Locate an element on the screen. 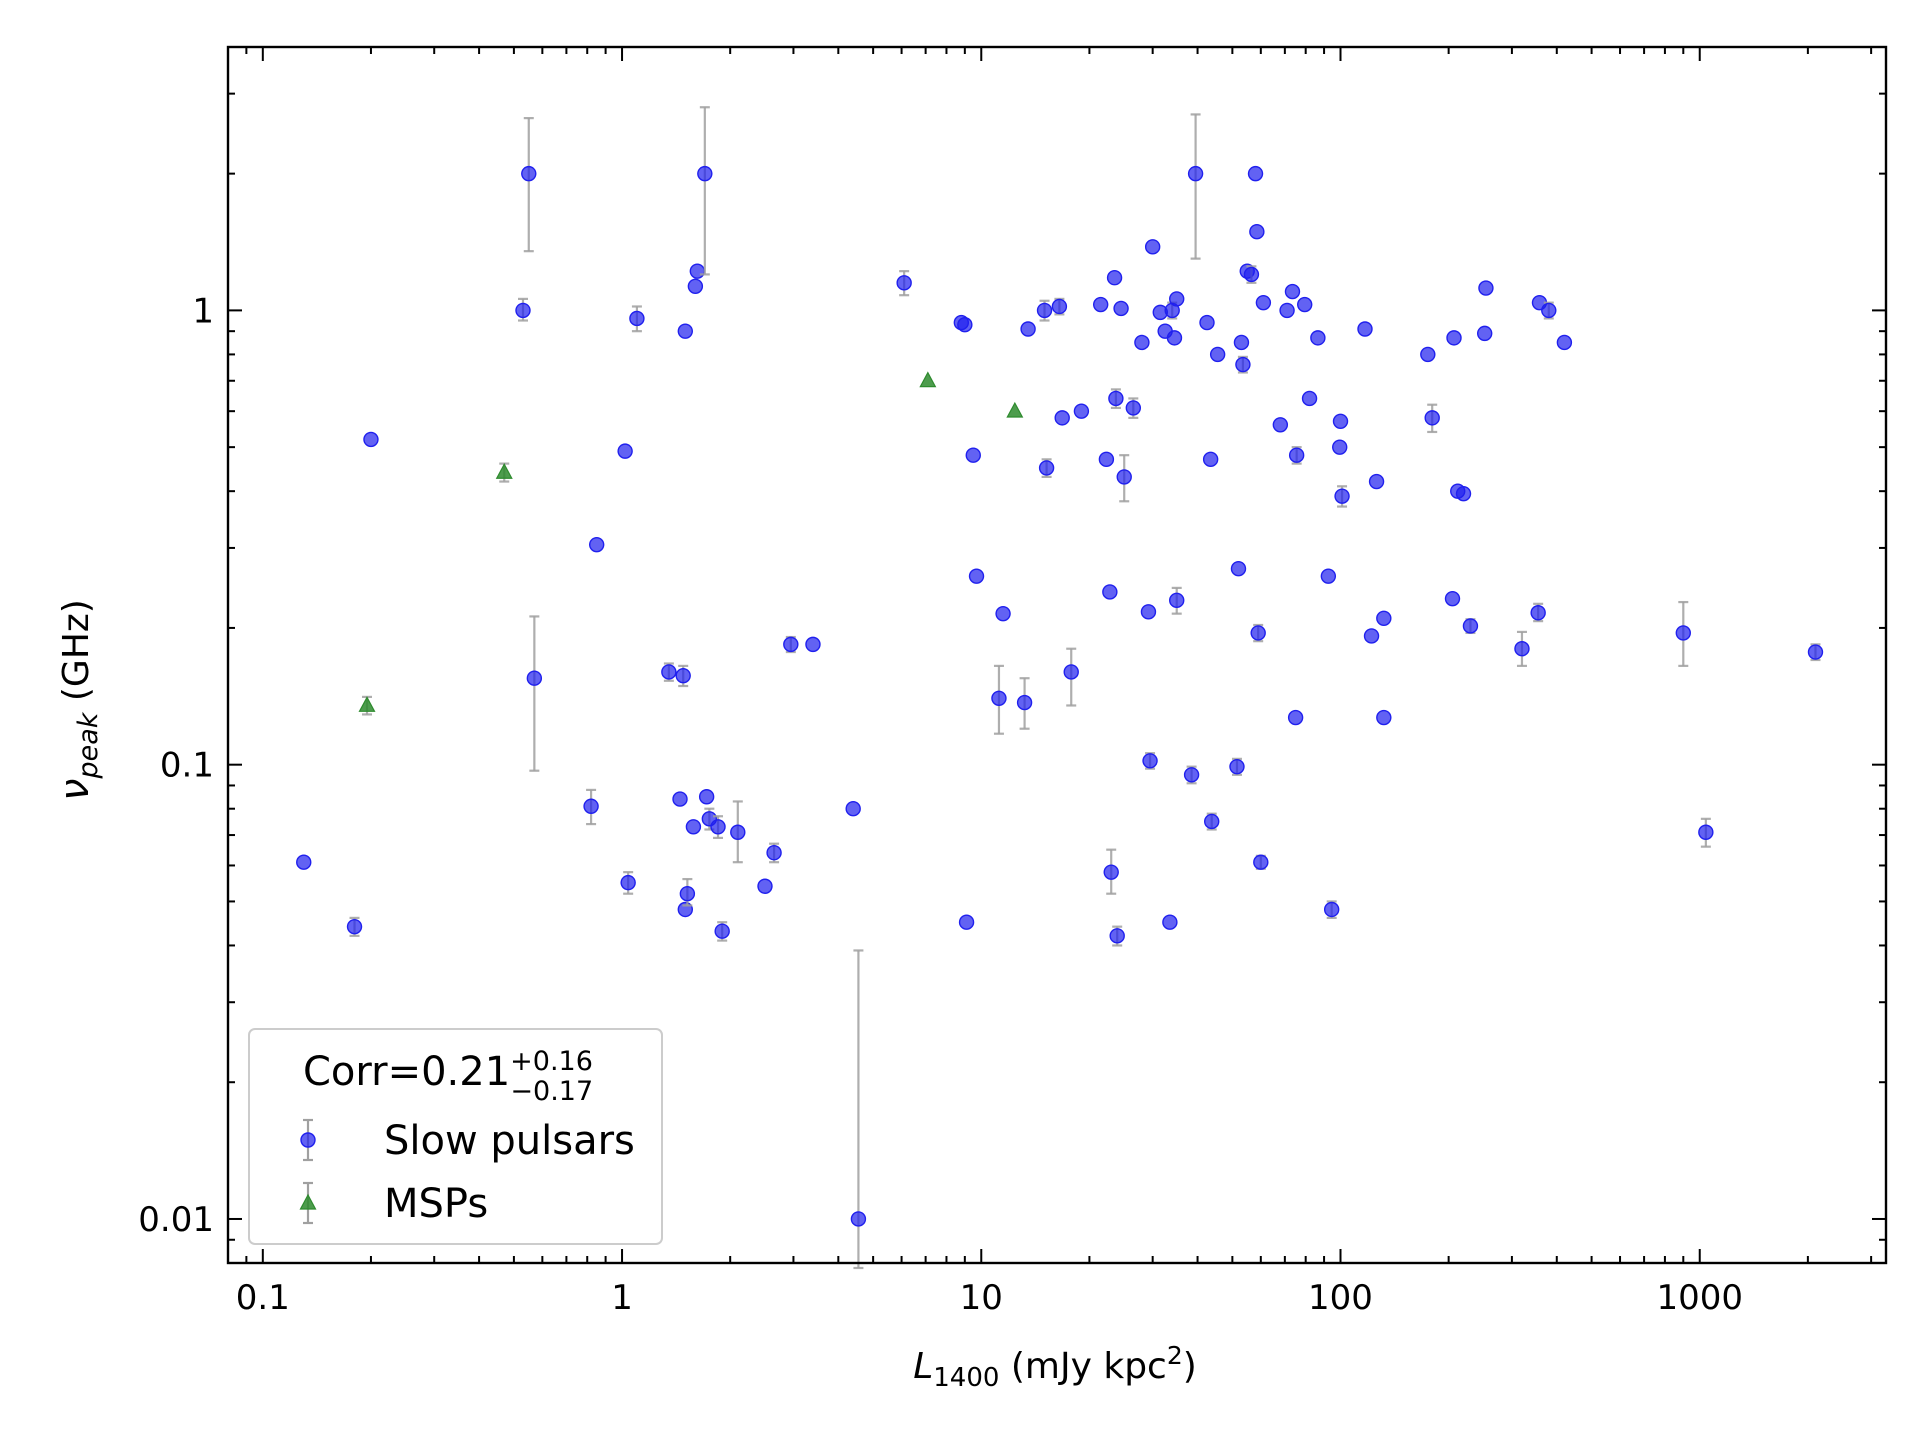 This screenshot has height=1440, width=1920. legend-entry-slow-pulsars: Slow pulsars is located at coordinates (467, 1141).